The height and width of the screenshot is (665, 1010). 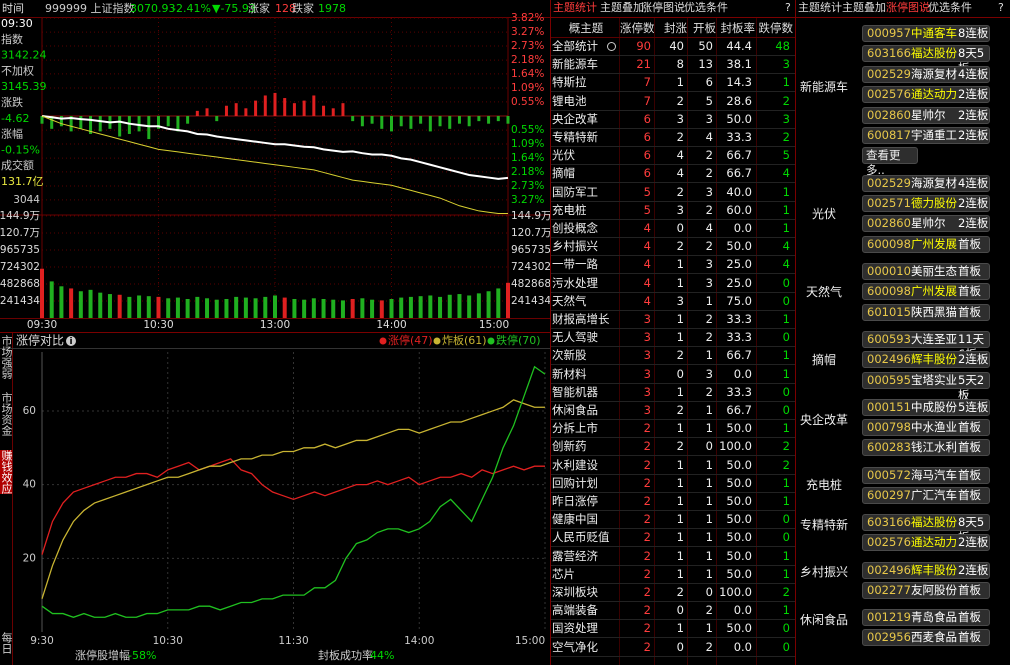 I want to click on side-tab: 市场资金, so click(x=6, y=414).